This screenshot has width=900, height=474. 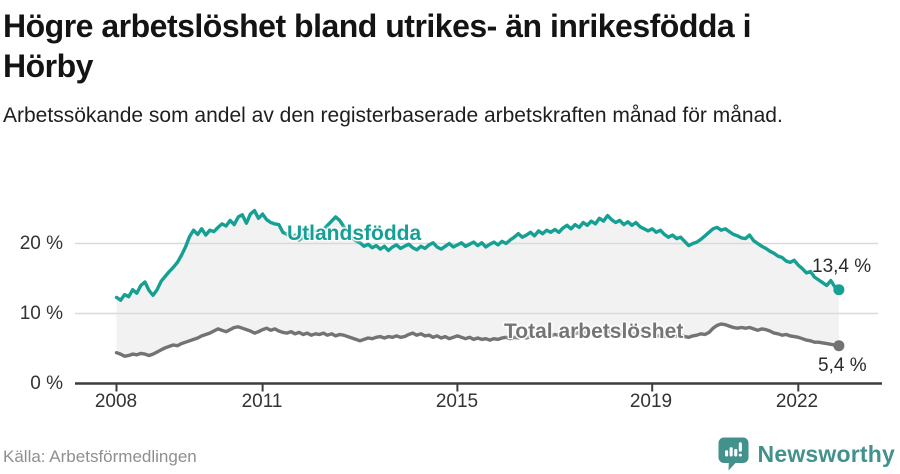 What do you see at coordinates (41, 313) in the screenshot?
I see `y-axis-tick-10: 10 %` at bounding box center [41, 313].